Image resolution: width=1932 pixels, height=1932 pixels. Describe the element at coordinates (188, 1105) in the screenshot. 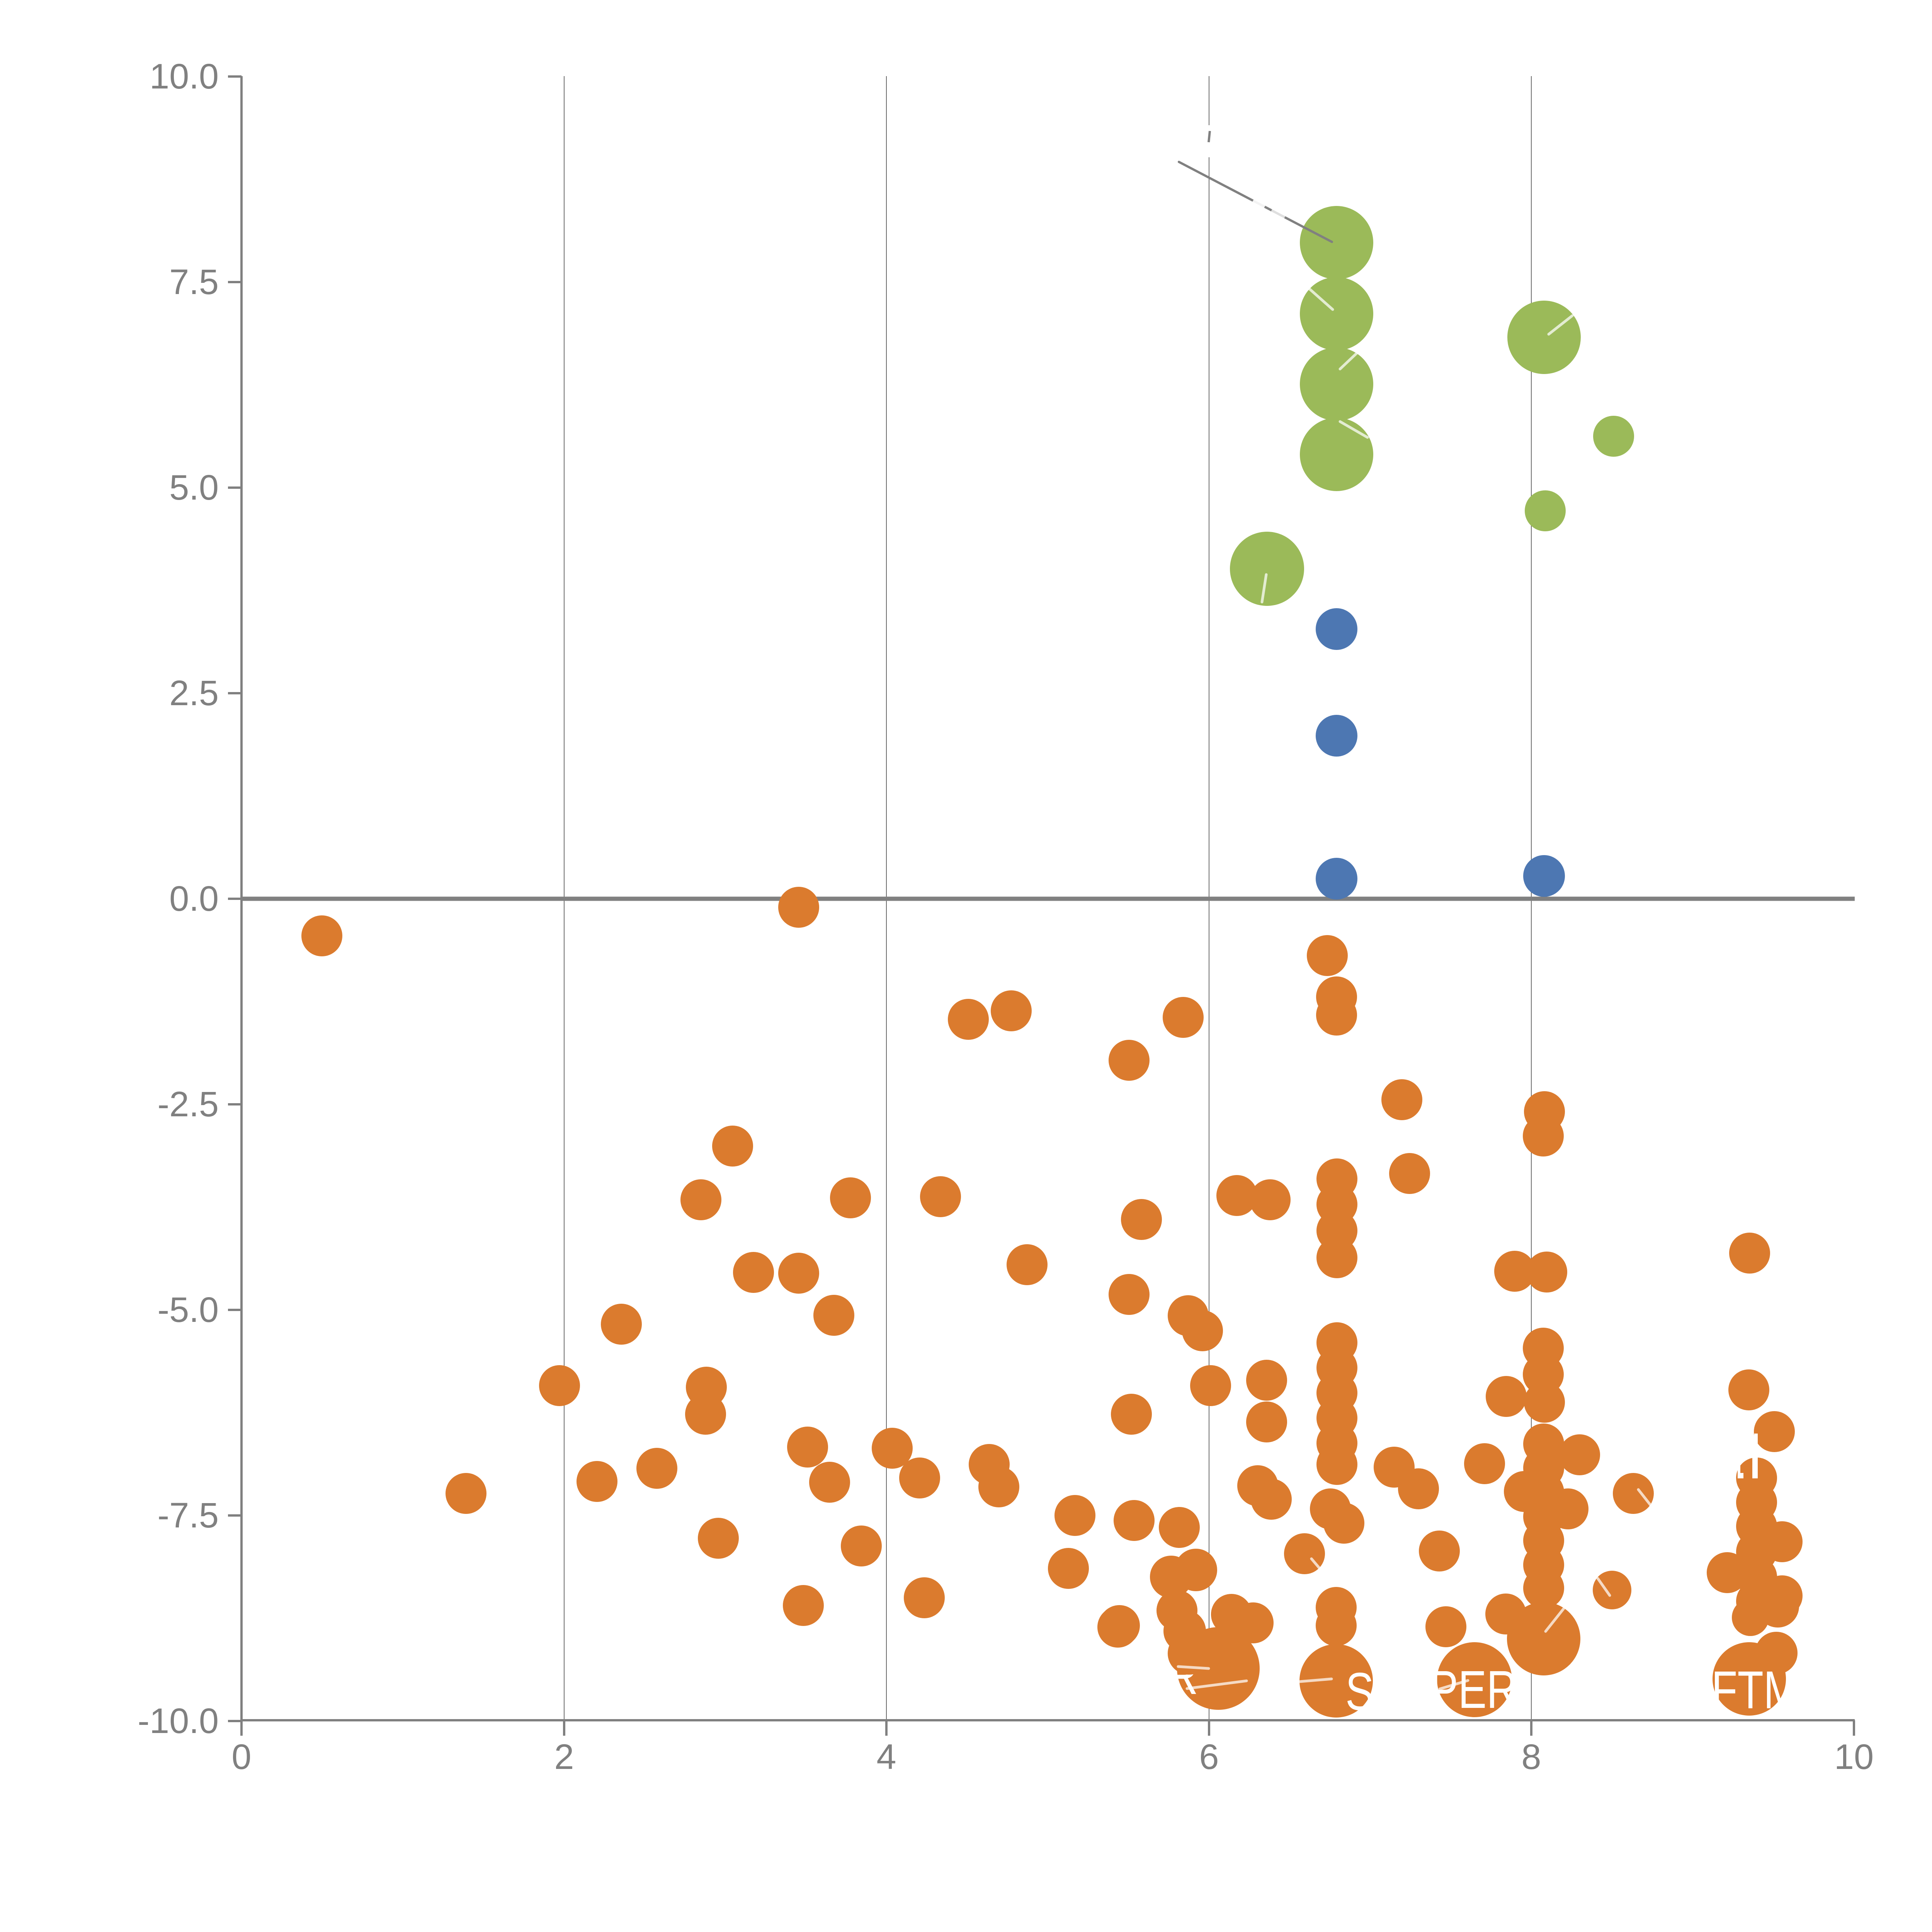

I see `svg-text: -2.5` at that location.